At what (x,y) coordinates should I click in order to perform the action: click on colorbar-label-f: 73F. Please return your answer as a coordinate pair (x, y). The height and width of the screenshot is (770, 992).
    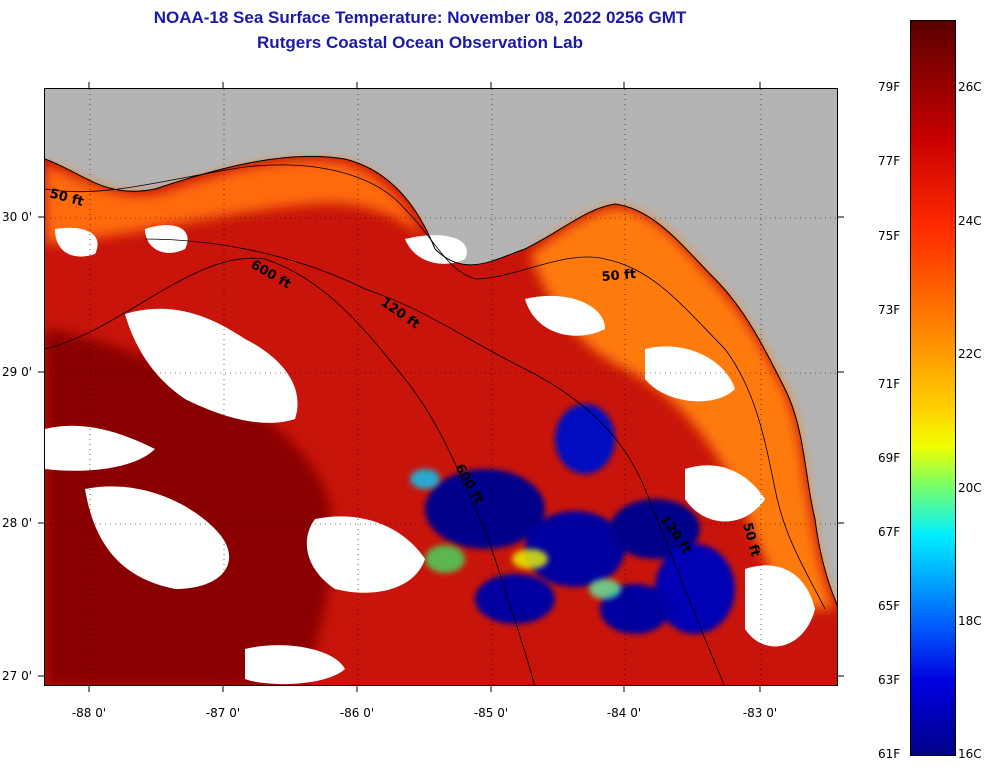
    Looking at the image, I should click on (889, 310).